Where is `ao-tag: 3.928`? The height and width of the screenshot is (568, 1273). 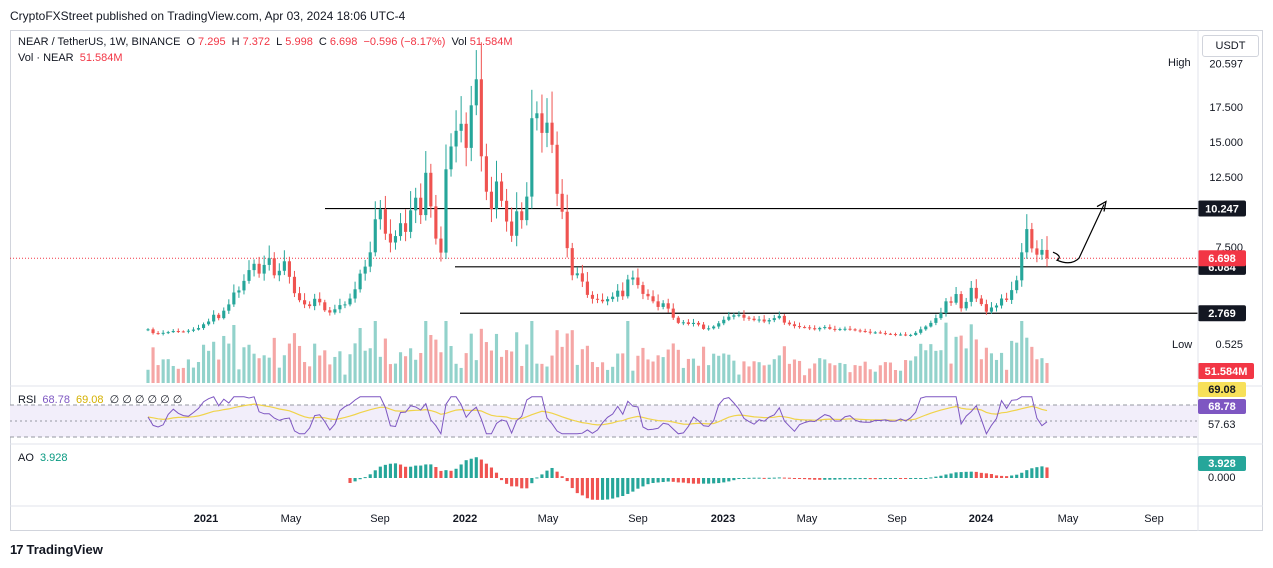 ao-tag: 3.928 is located at coordinates (1222, 464).